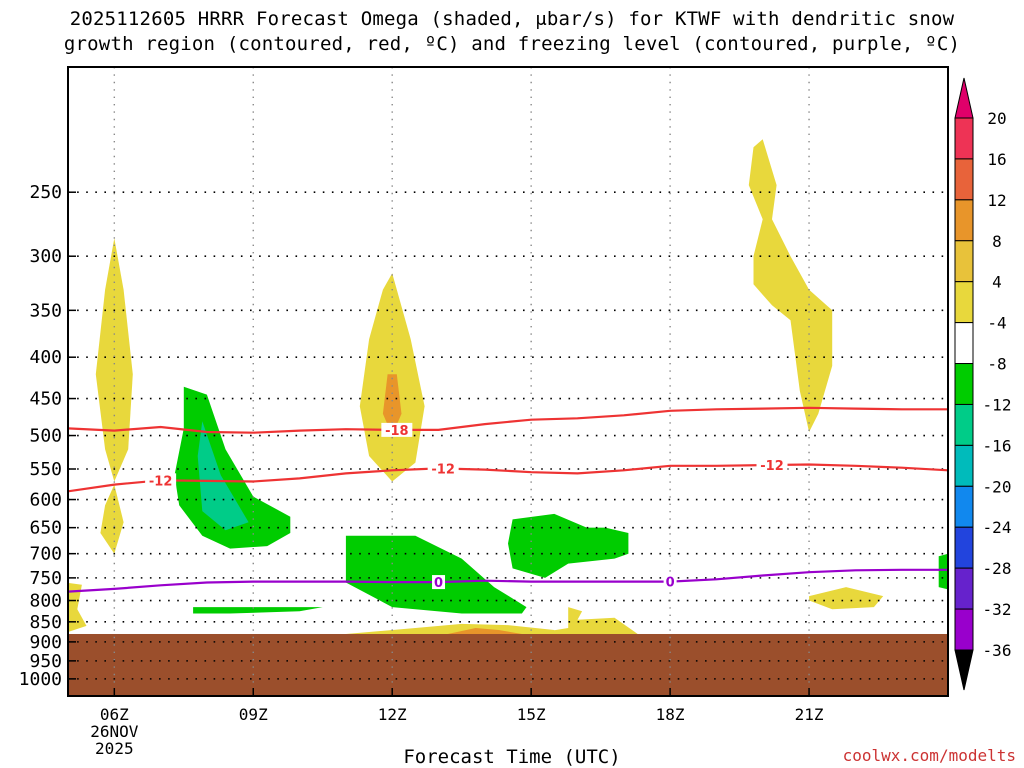 Image resolution: width=1024 pixels, height=768 pixels. What do you see at coordinates (114, 714) in the screenshot?
I see `x-tick-label-06Z: 06Z` at bounding box center [114, 714].